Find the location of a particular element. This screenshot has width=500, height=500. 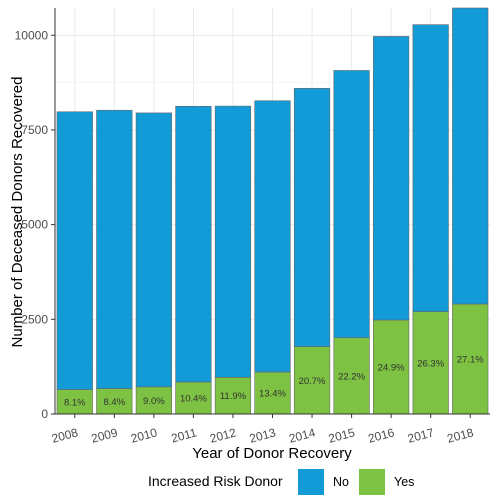

bar-no-2018 is located at coordinates (470, 156).